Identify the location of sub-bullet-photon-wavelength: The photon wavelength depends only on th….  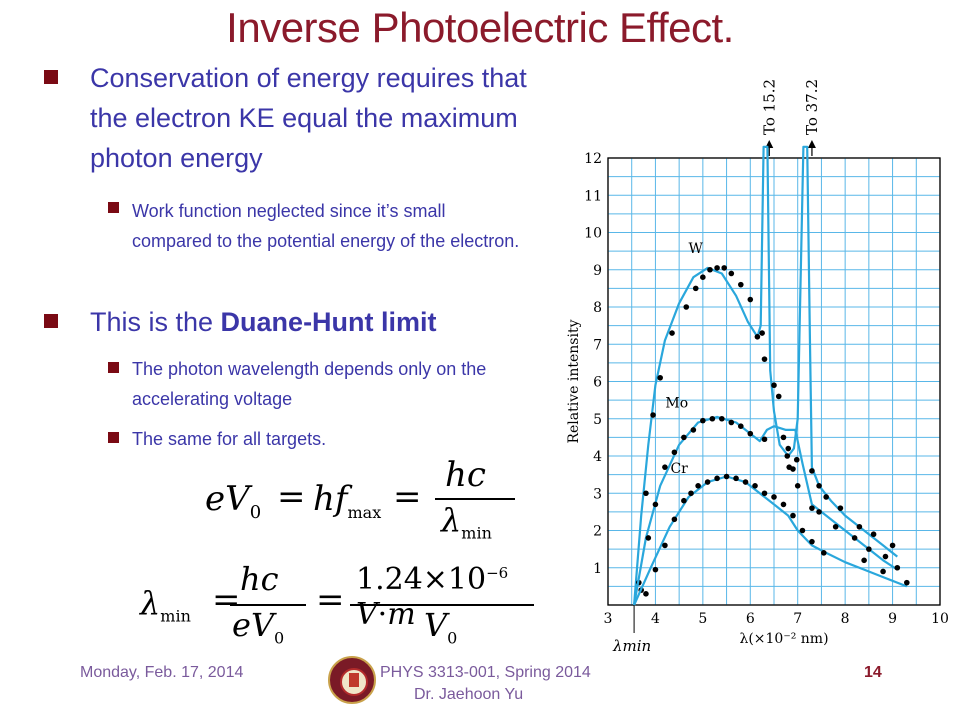
(309, 384).